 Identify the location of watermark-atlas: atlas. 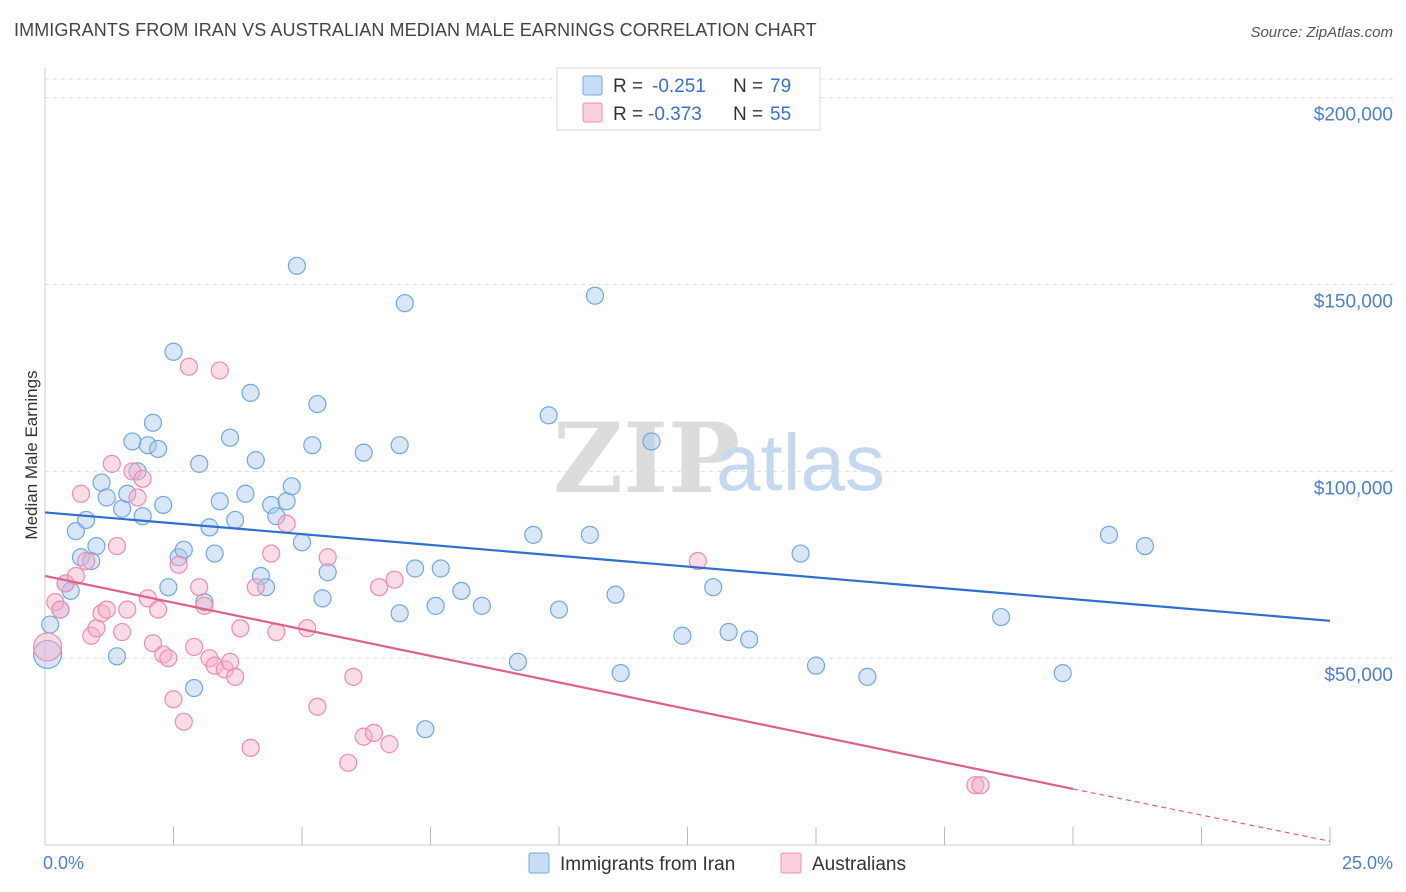
(800, 462).